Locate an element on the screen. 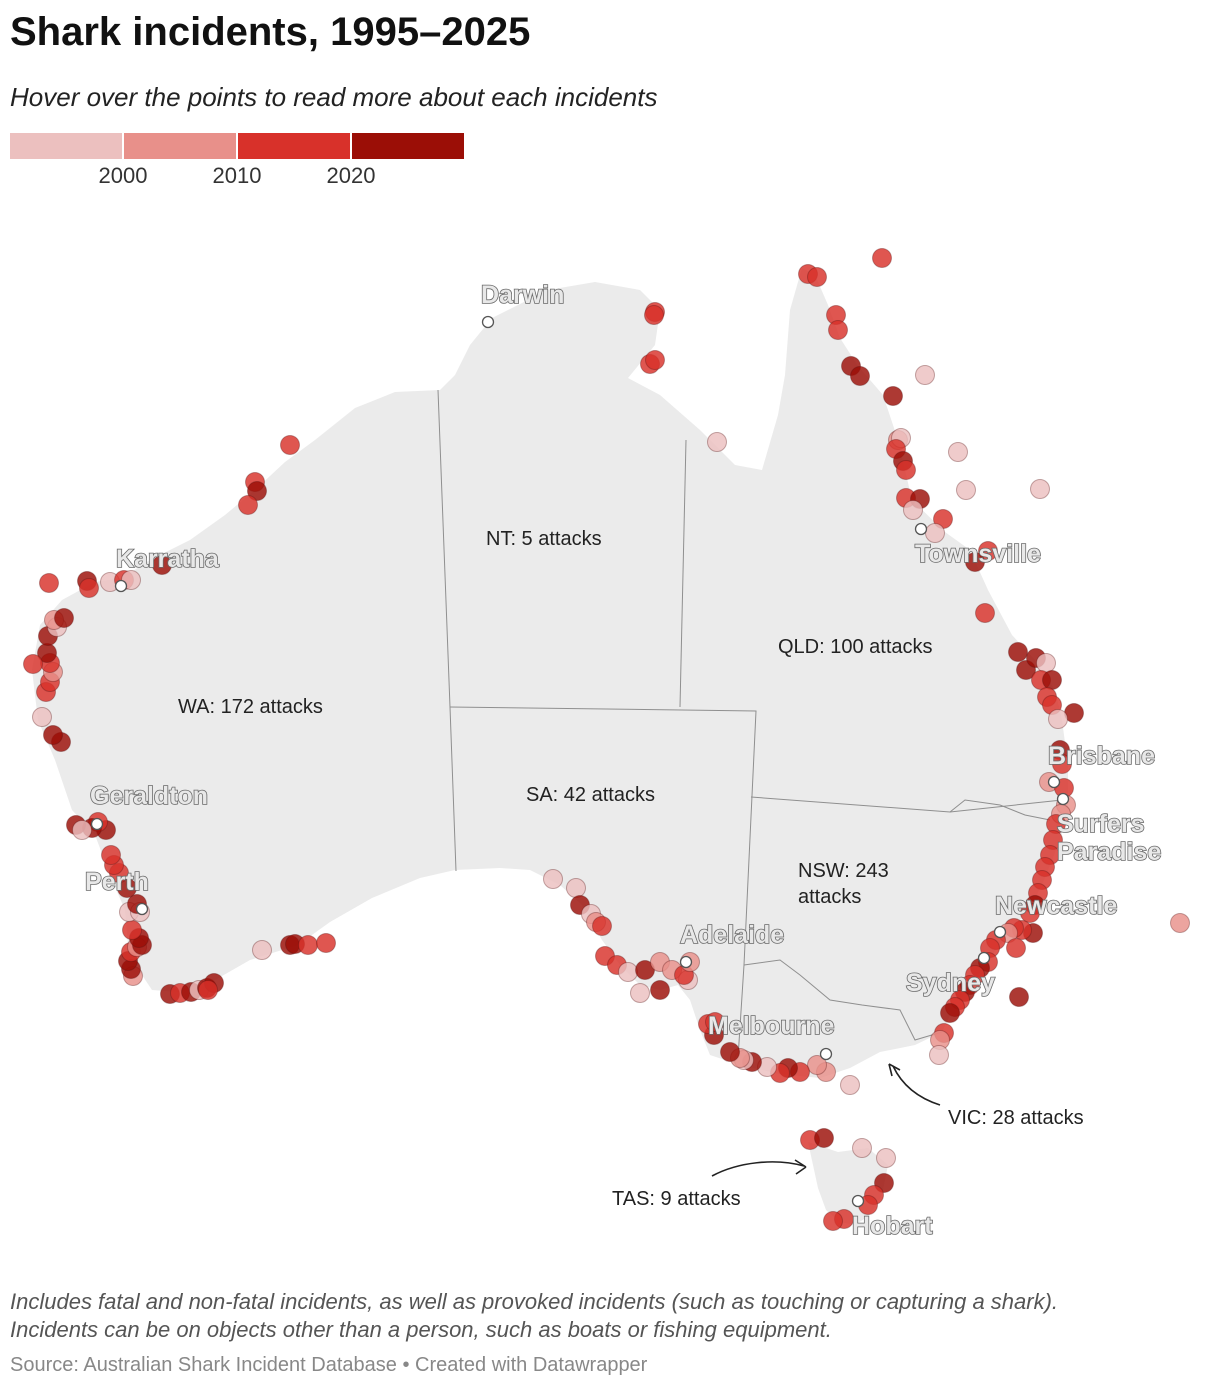  brisbane-marker is located at coordinates (1054, 782).